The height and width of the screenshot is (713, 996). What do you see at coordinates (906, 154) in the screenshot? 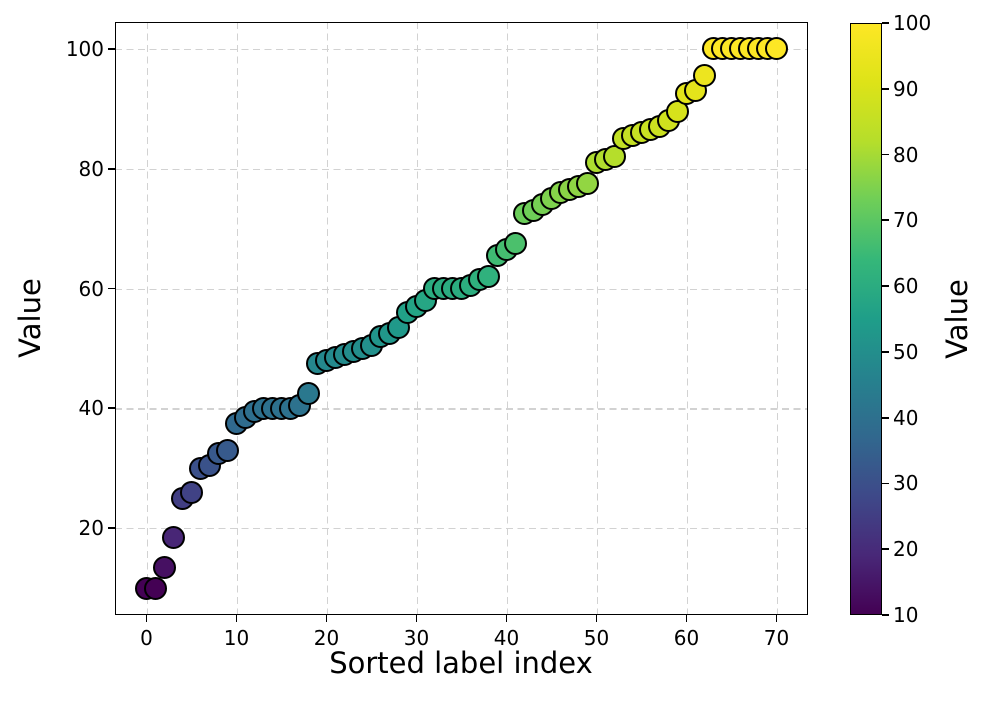
I see `colorbar-tick-label: 80` at bounding box center [906, 154].